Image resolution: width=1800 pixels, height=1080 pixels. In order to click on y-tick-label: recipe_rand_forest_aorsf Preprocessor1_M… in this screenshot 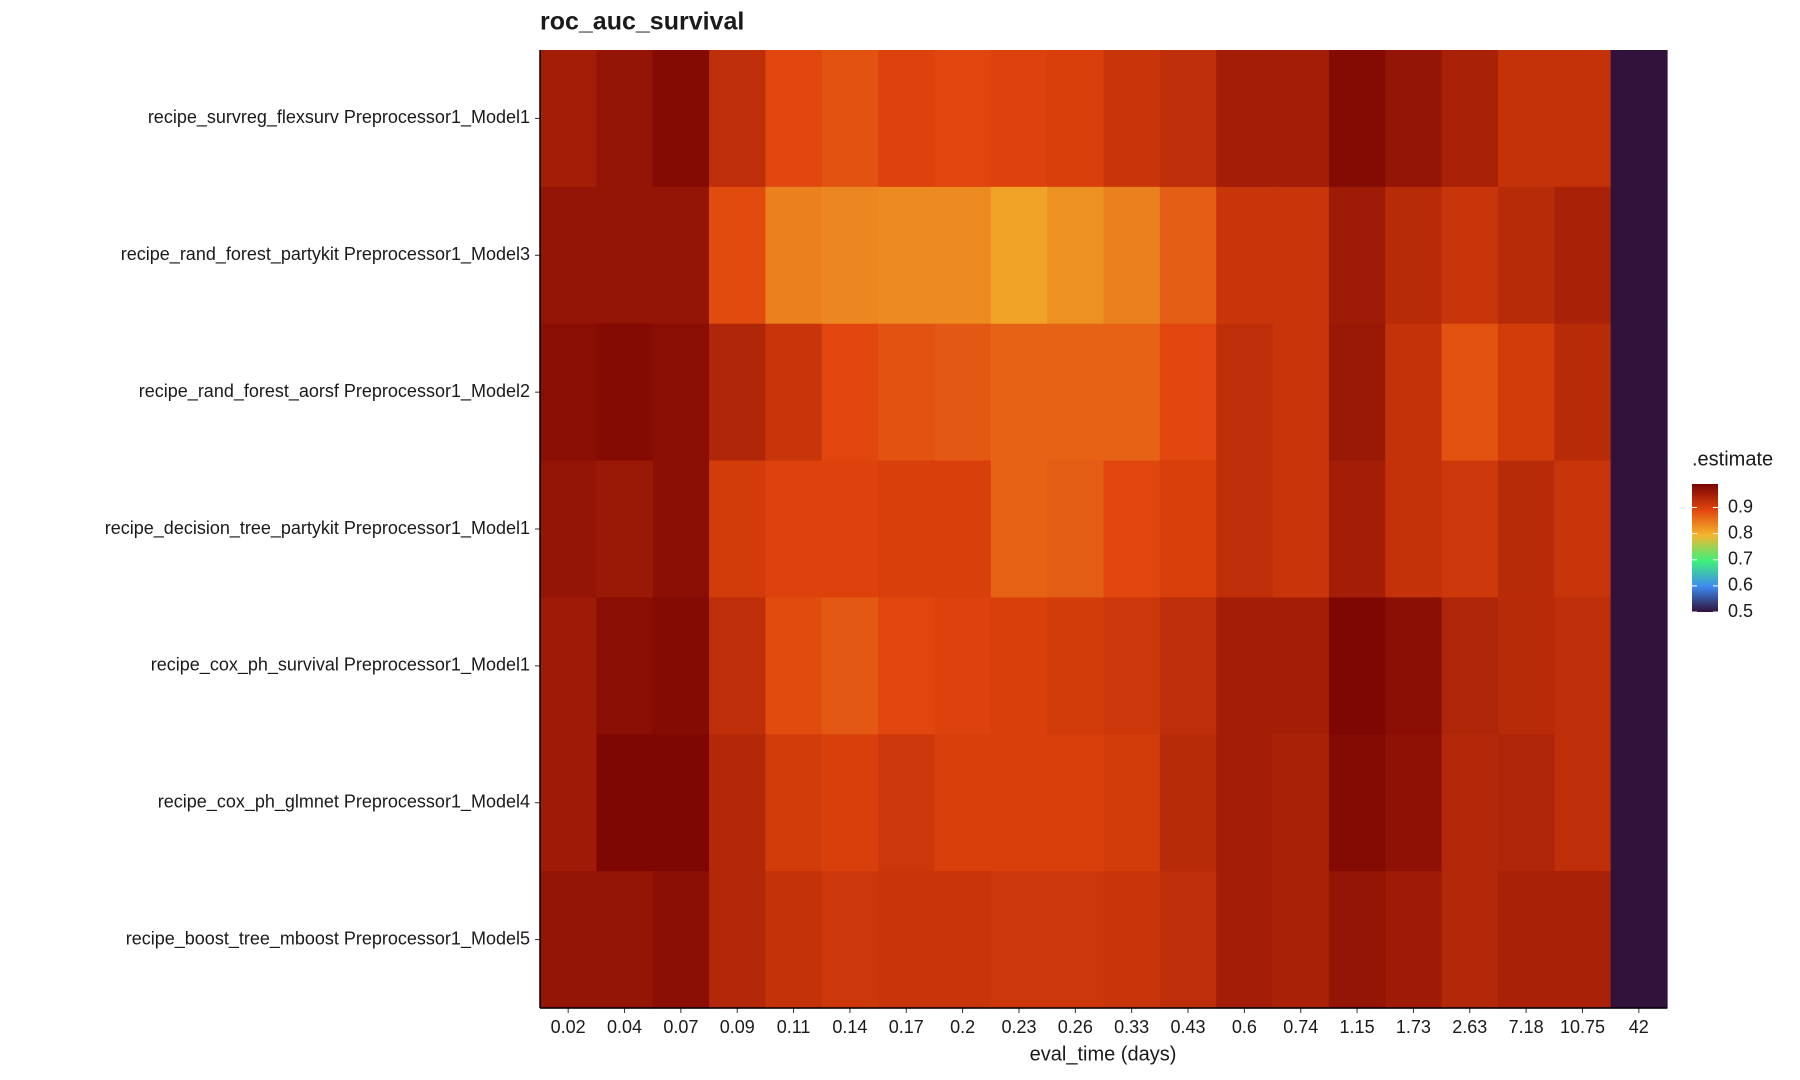, I will do `click(334, 391)`.